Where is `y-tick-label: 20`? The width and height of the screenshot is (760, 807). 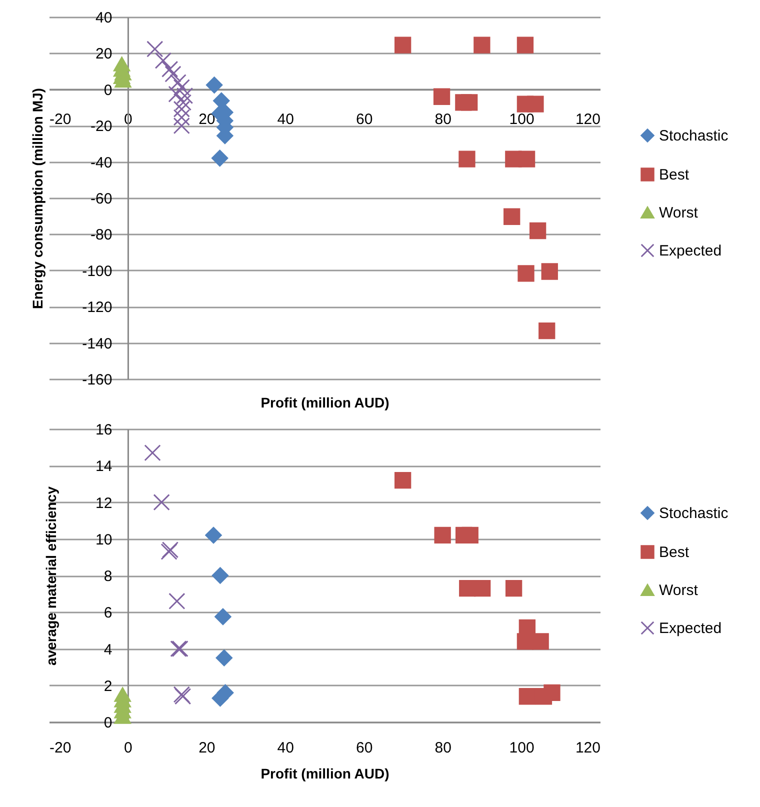
y-tick-label: 20 is located at coordinates (104, 54).